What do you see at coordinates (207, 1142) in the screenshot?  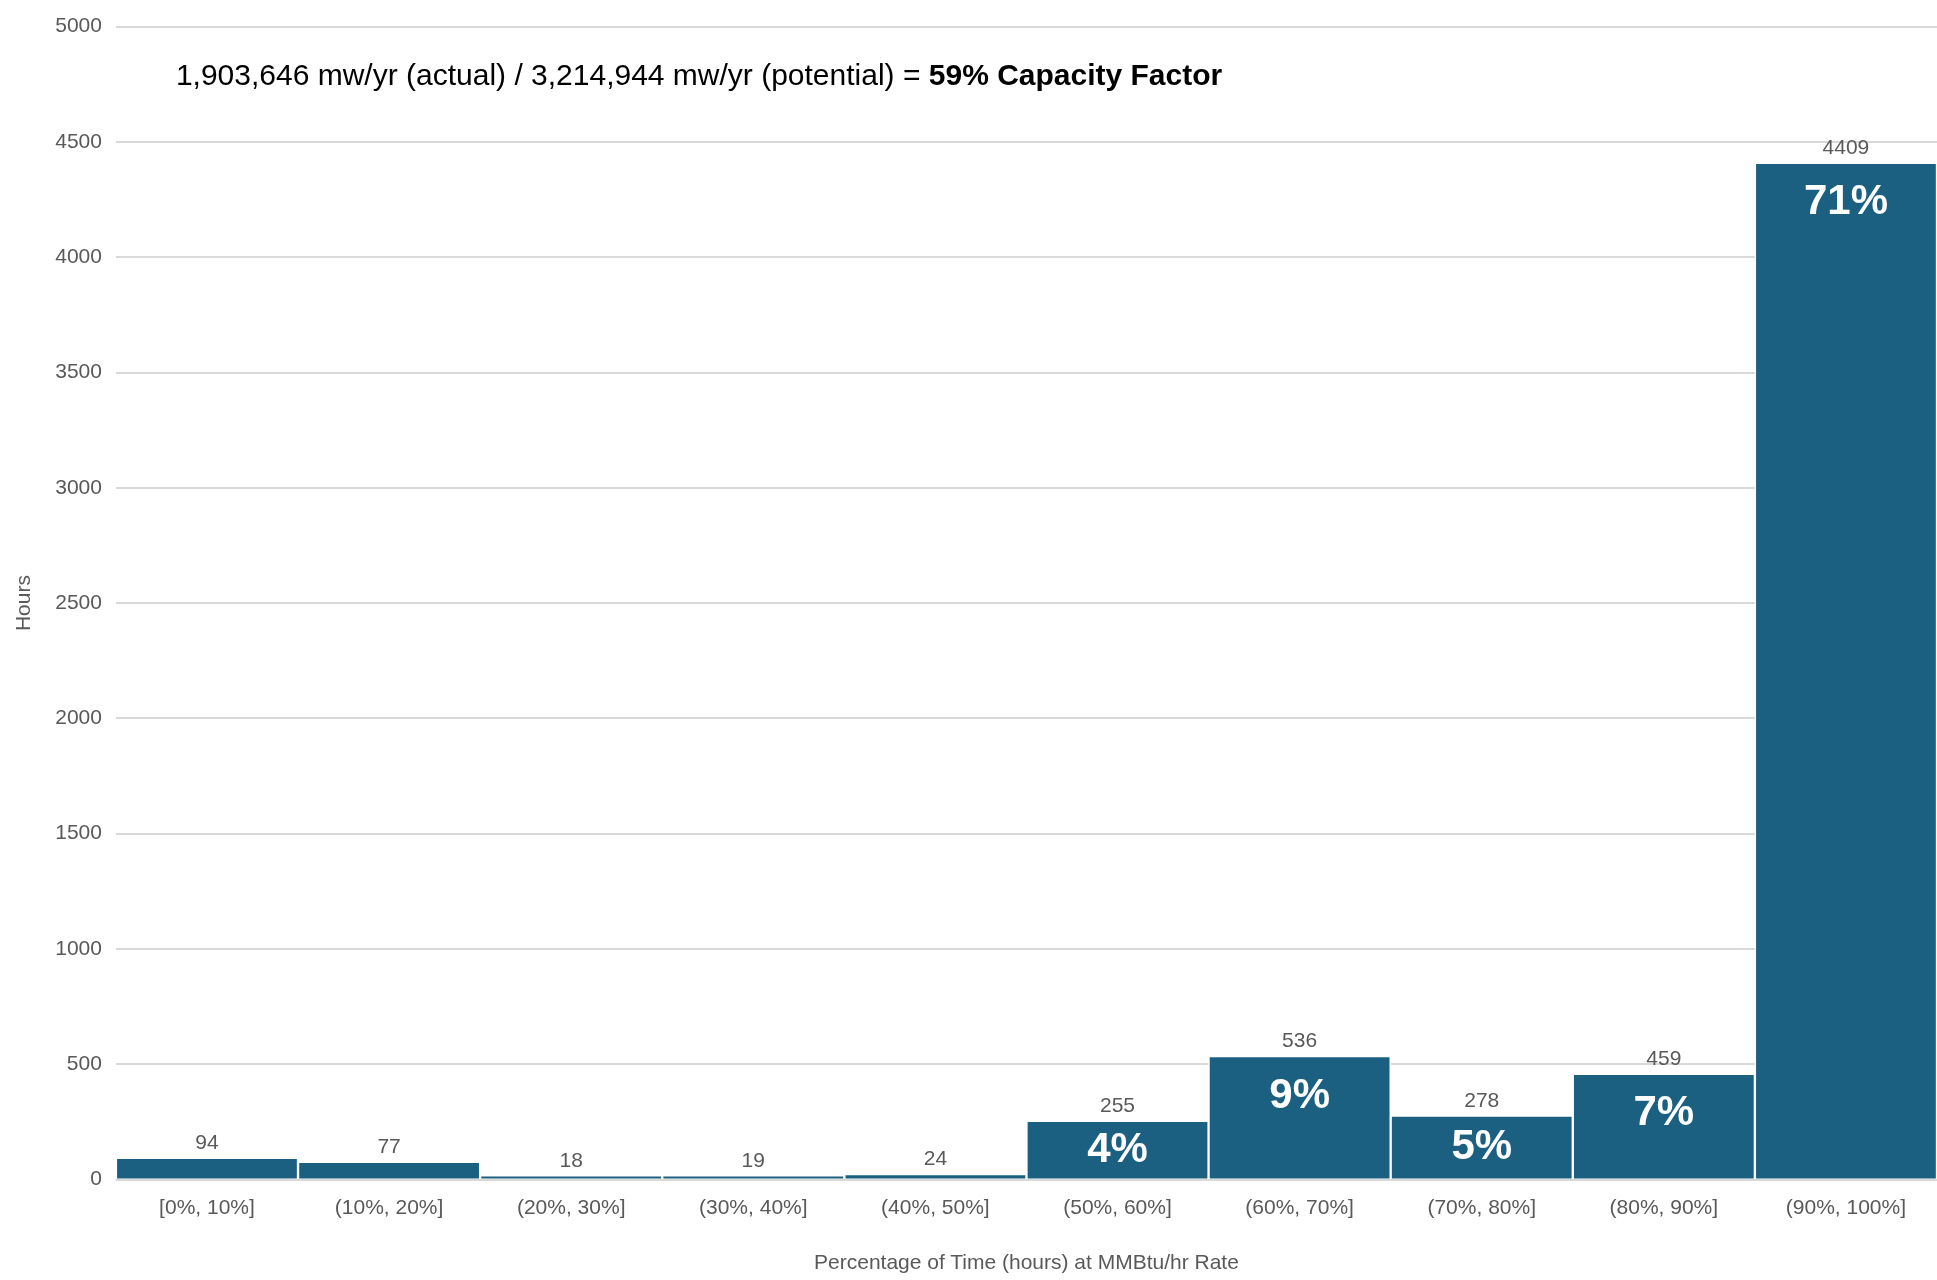 I see `data-label: 94` at bounding box center [207, 1142].